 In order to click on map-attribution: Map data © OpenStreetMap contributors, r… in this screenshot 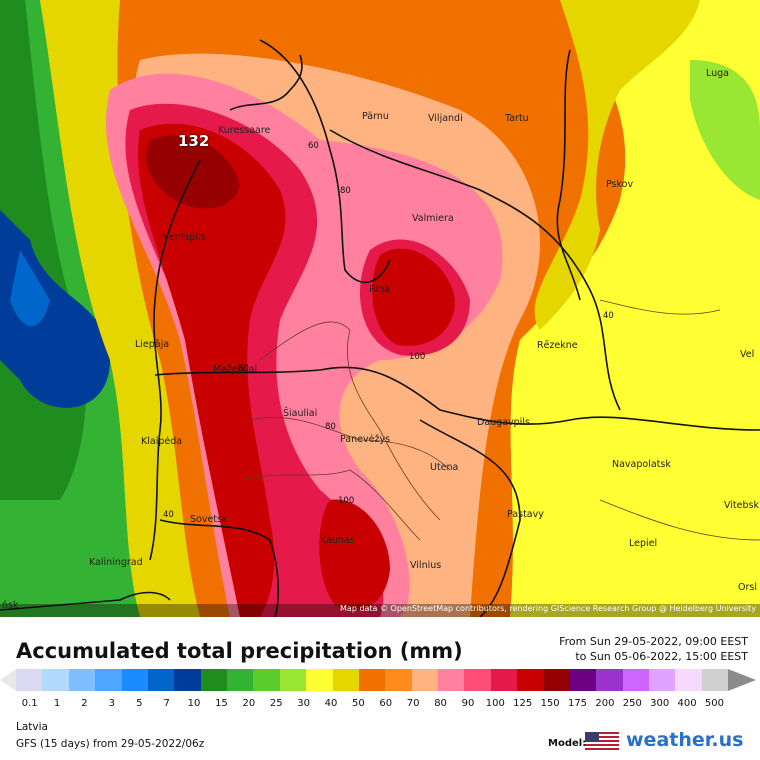, I will do `click(548, 608)`.